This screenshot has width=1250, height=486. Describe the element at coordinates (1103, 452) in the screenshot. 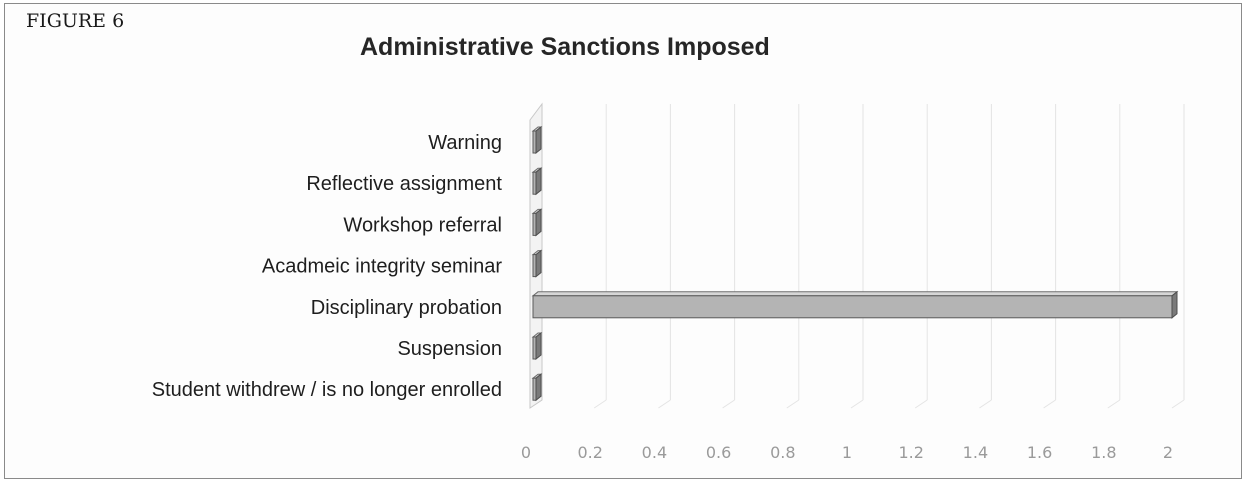

I see `x-tick-label-9: 1.8` at that location.